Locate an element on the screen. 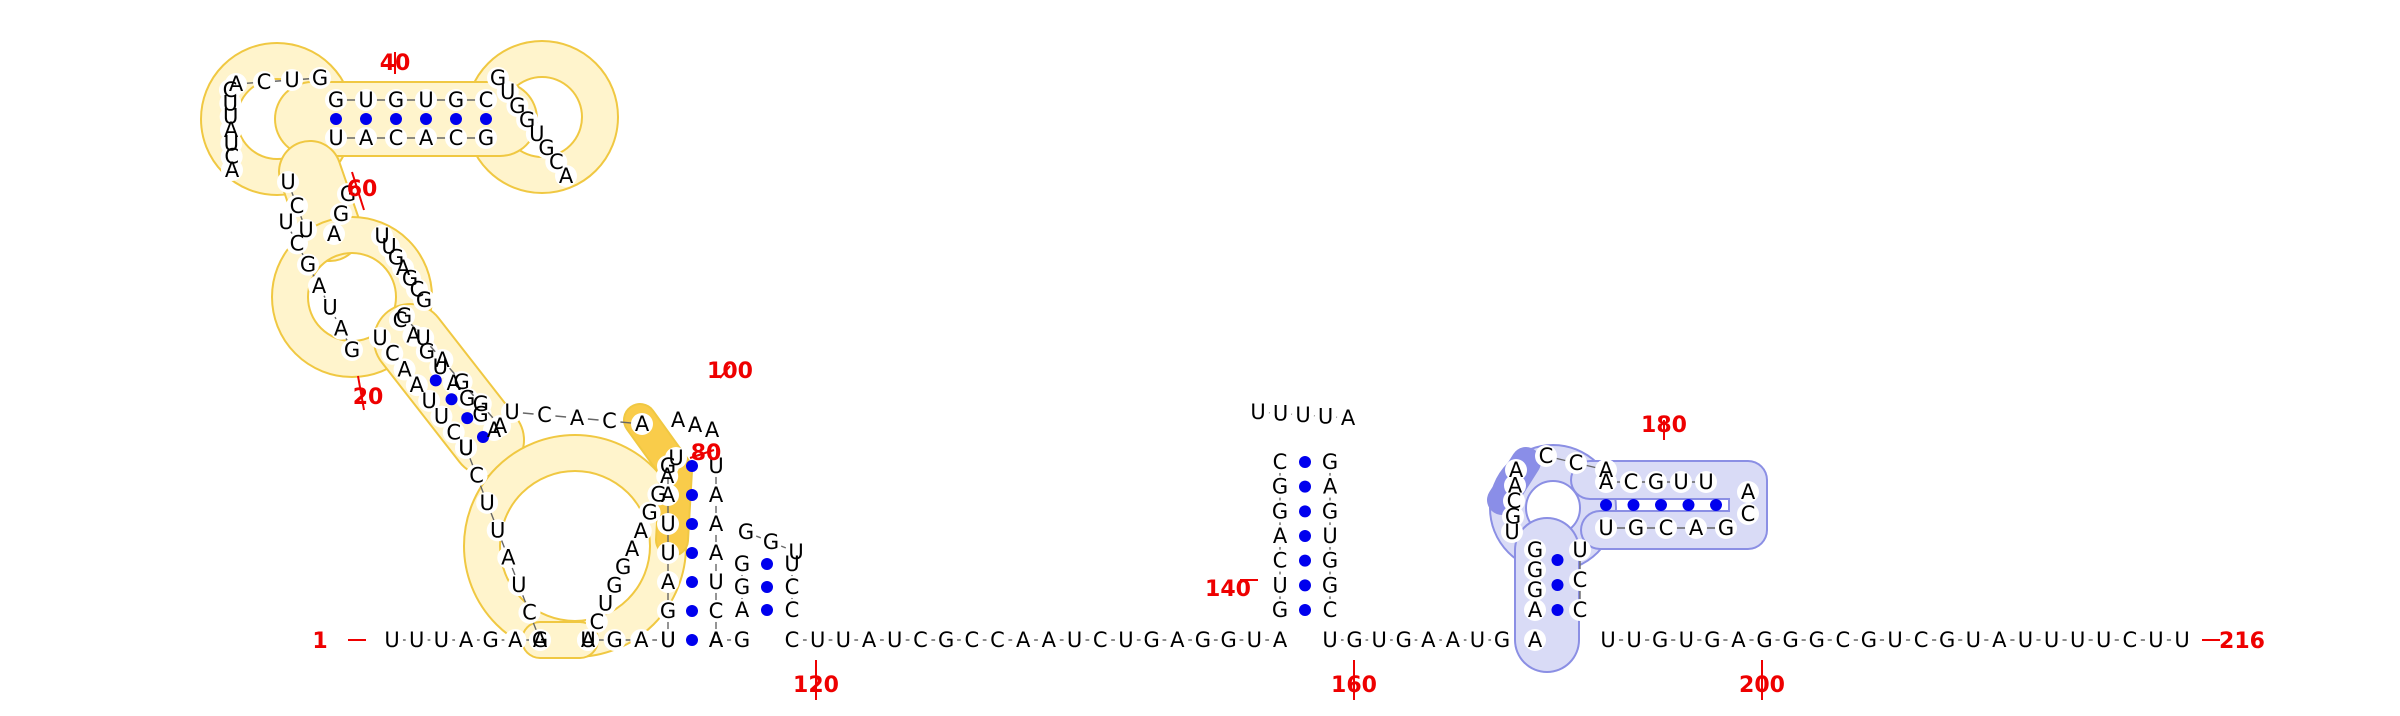 This screenshot has height=716, width=2400. strand-h1-lower-c-mask is located at coordinates (423, 338).